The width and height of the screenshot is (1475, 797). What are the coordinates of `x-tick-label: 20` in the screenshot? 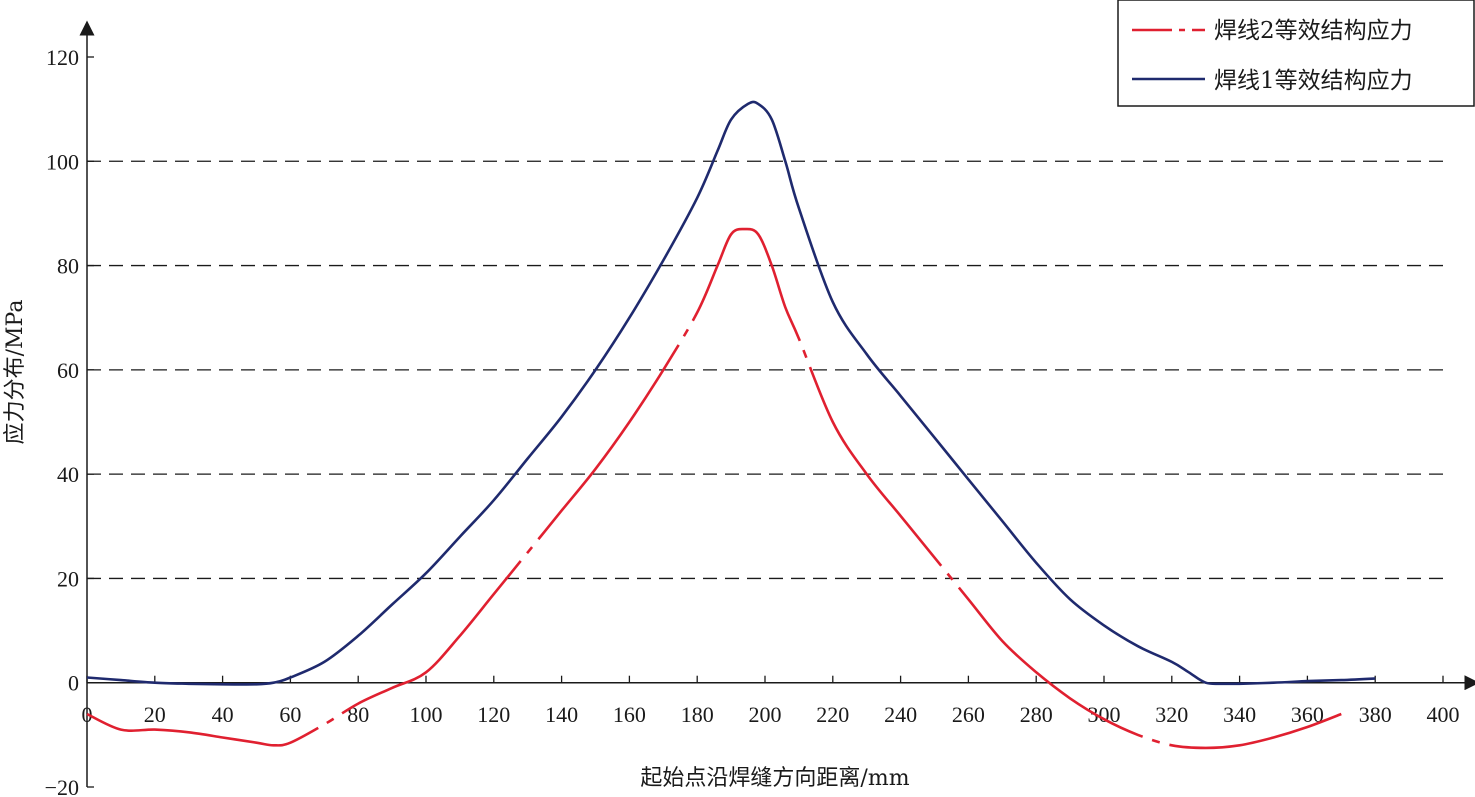 It's located at (155, 714).